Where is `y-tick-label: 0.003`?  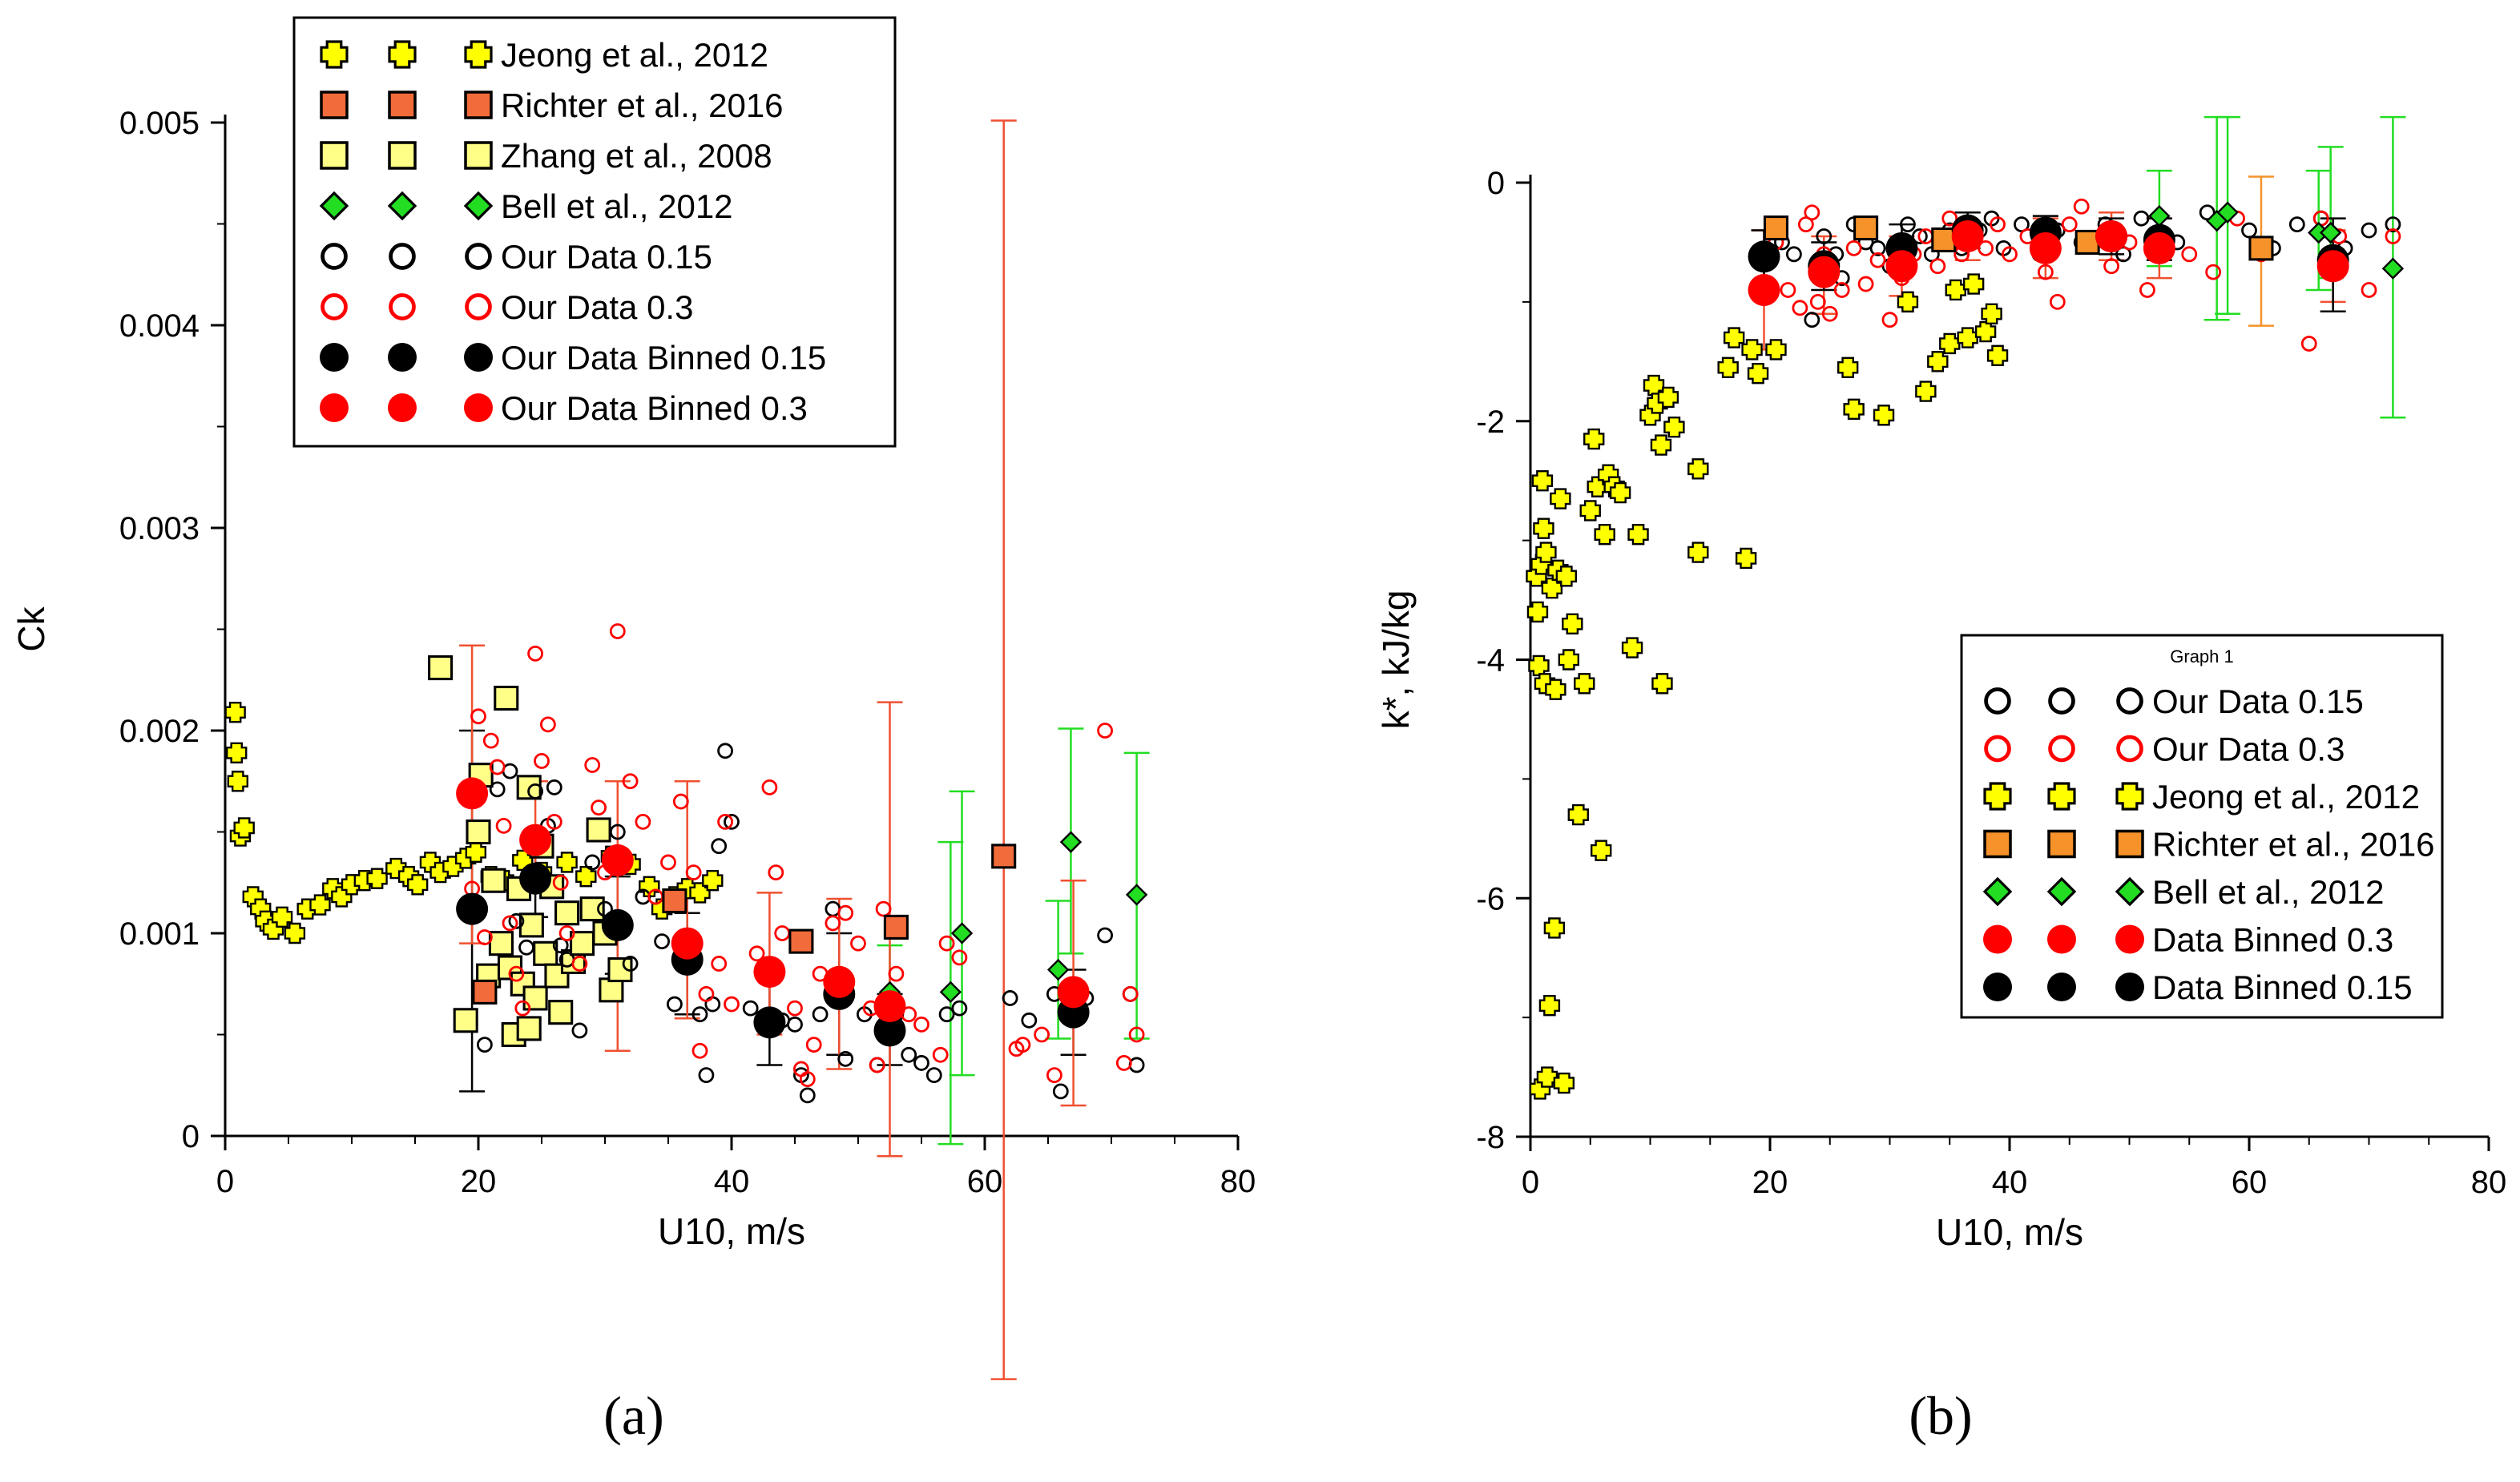 y-tick-label: 0.003 is located at coordinates (159, 528).